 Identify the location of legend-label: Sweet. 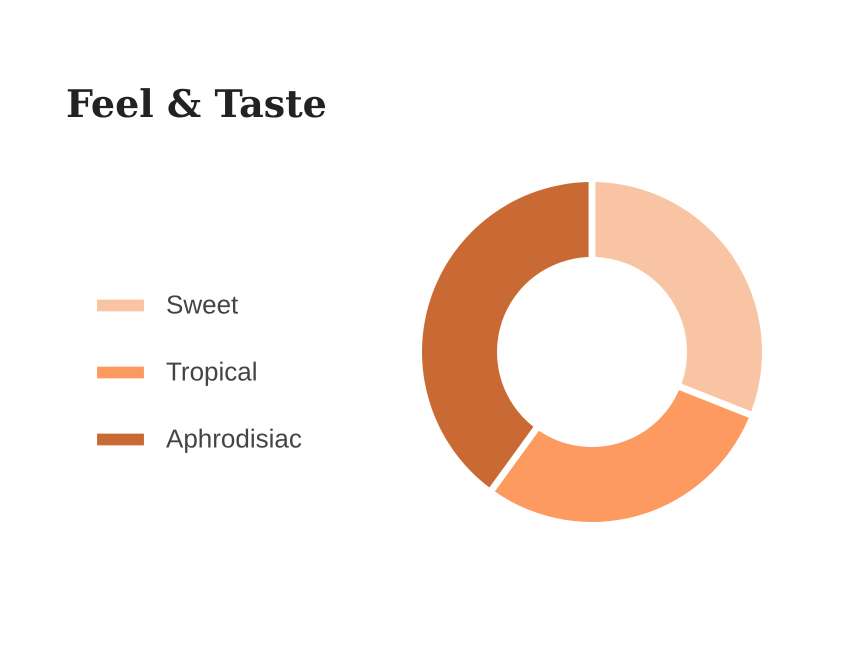
(203, 305).